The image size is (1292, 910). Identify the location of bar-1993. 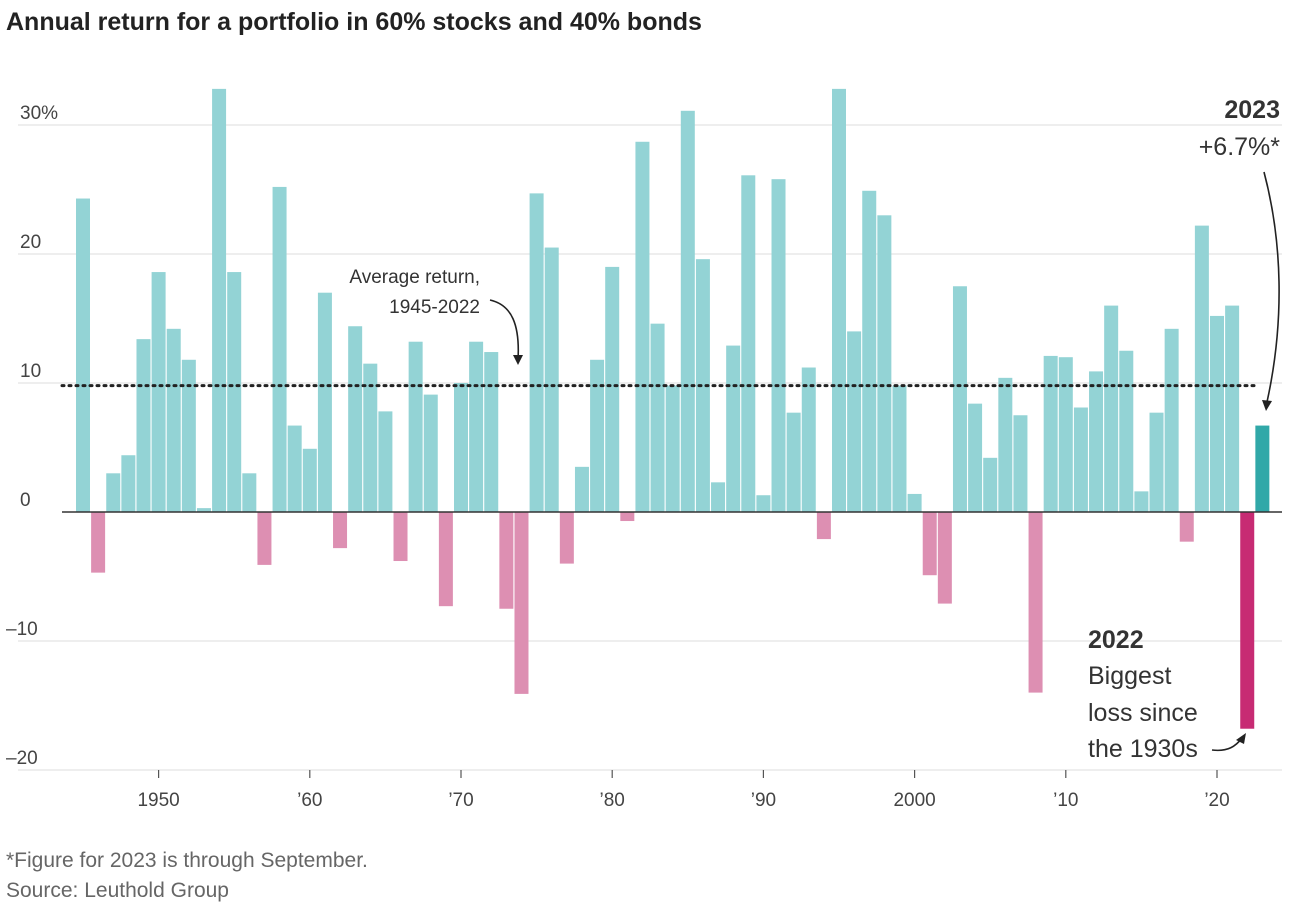
(808, 439).